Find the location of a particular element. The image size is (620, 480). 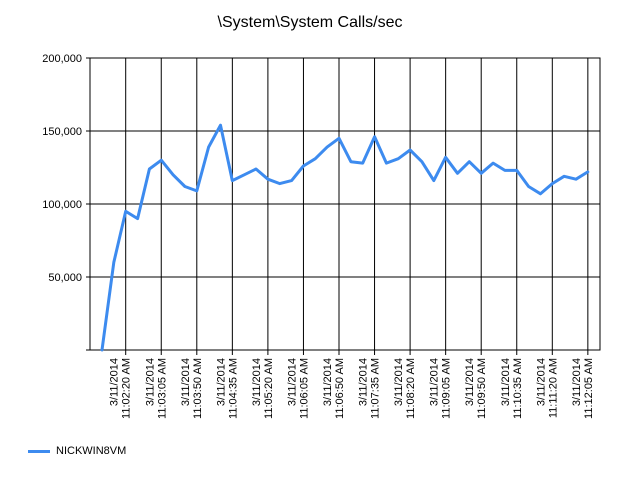

x-tick-time: 11:06:50 AM is located at coordinates (340, 388).